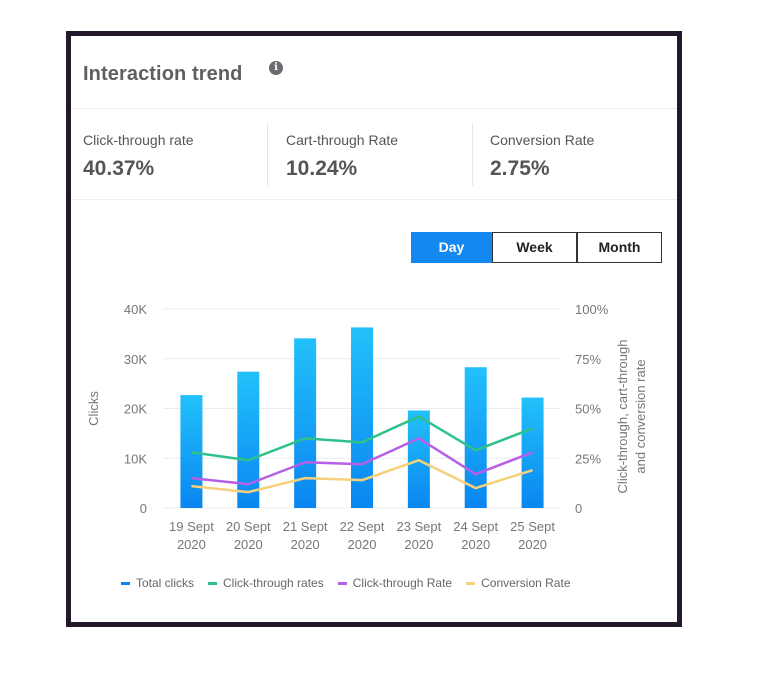 The image size is (774, 696). I want to click on legend-label: Conversion Rate, so click(526, 583).